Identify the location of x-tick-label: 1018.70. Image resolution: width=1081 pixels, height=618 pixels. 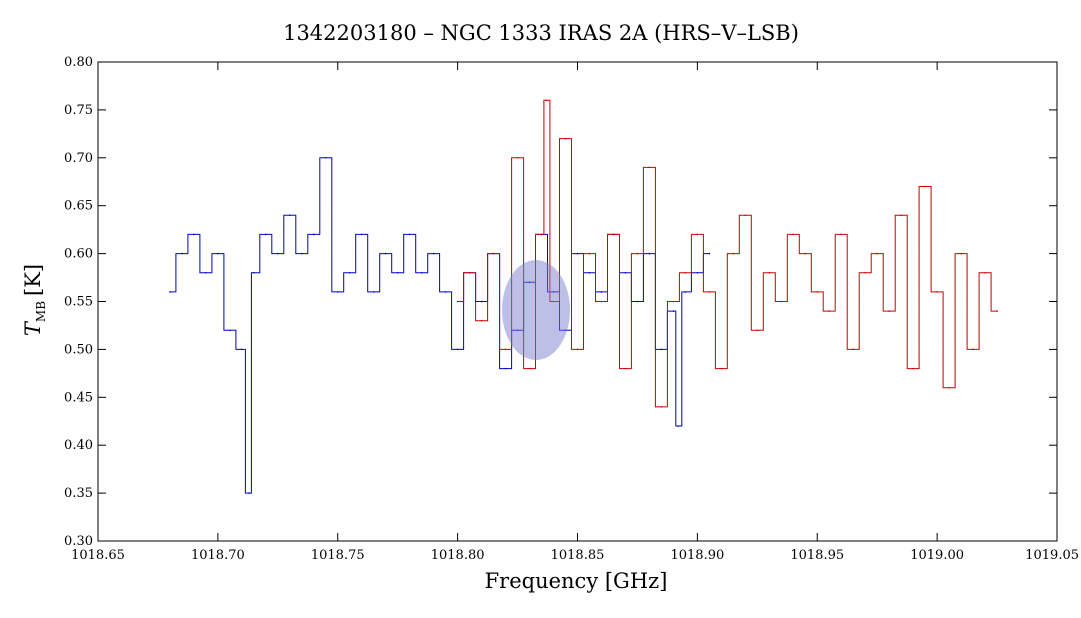
(218, 555).